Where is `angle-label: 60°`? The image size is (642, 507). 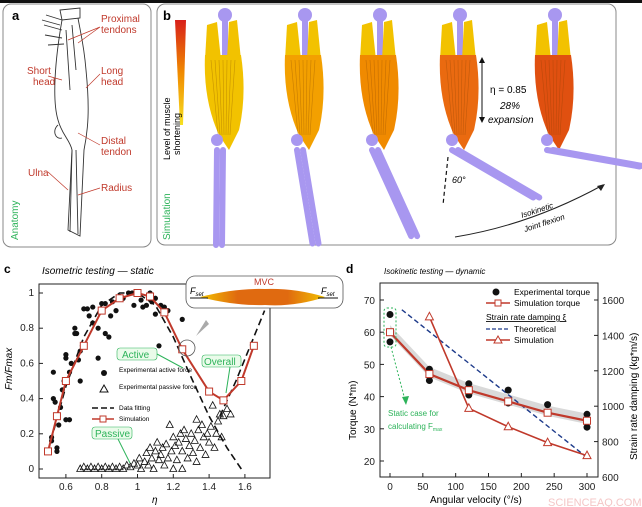
angle-label: 60° is located at coordinates (459, 180).